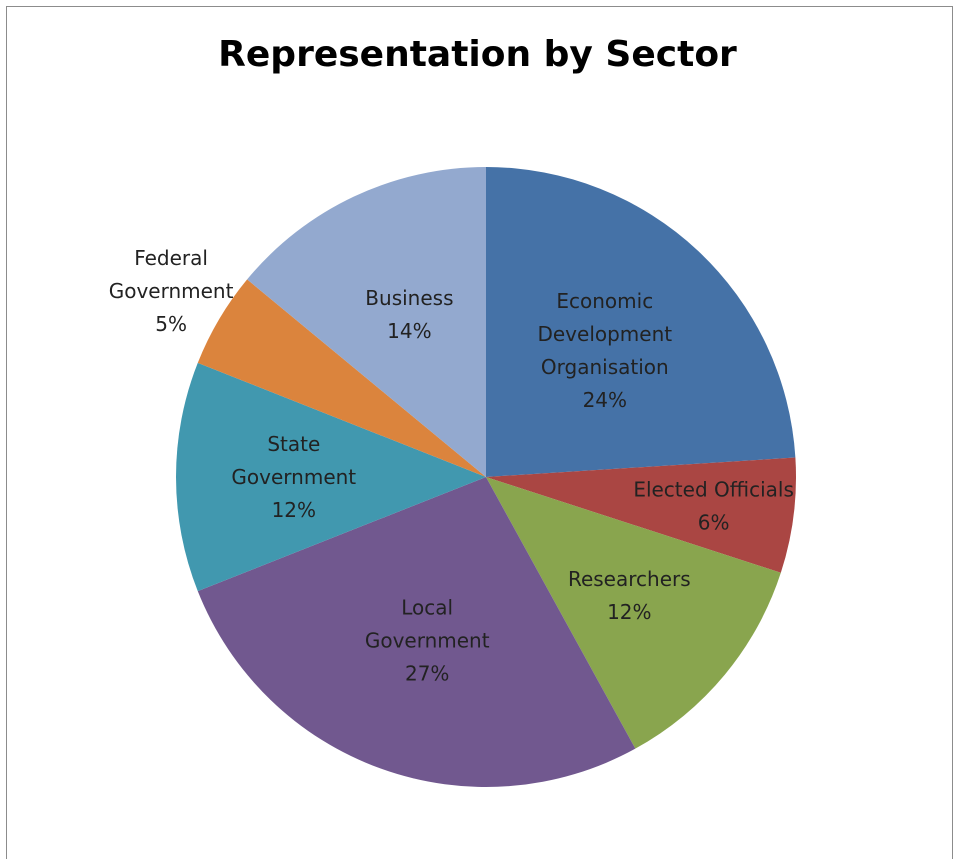  I want to click on pie-label-line: Organisation, so click(605, 367).